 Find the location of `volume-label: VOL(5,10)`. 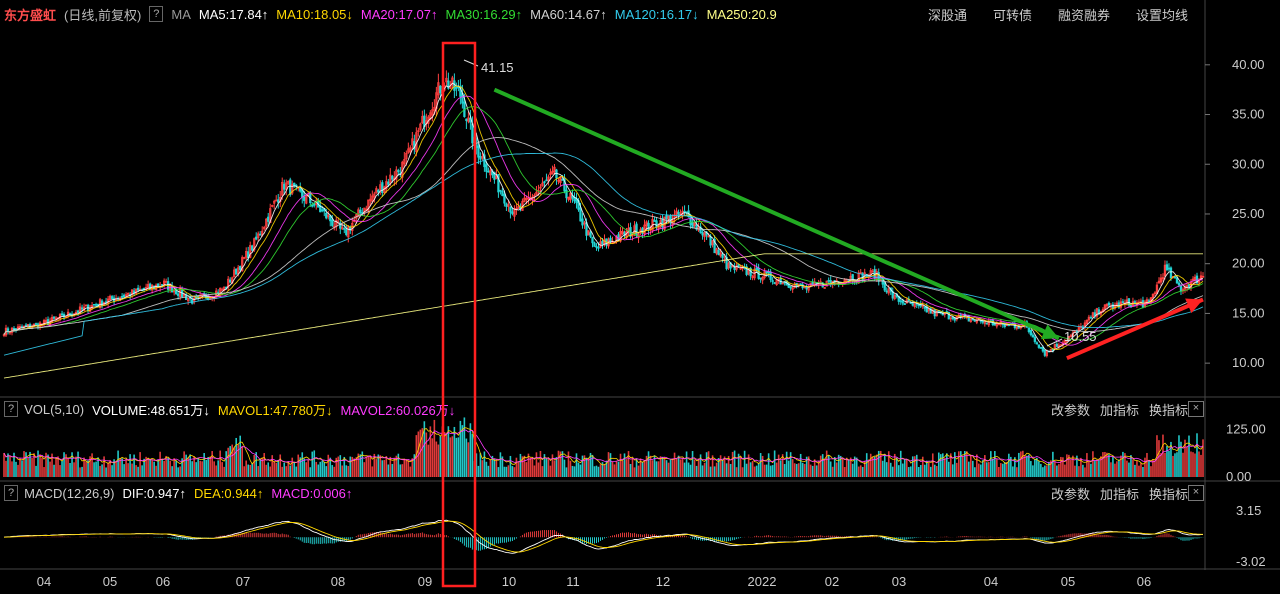

volume-label: VOL(5,10) is located at coordinates (54, 409).